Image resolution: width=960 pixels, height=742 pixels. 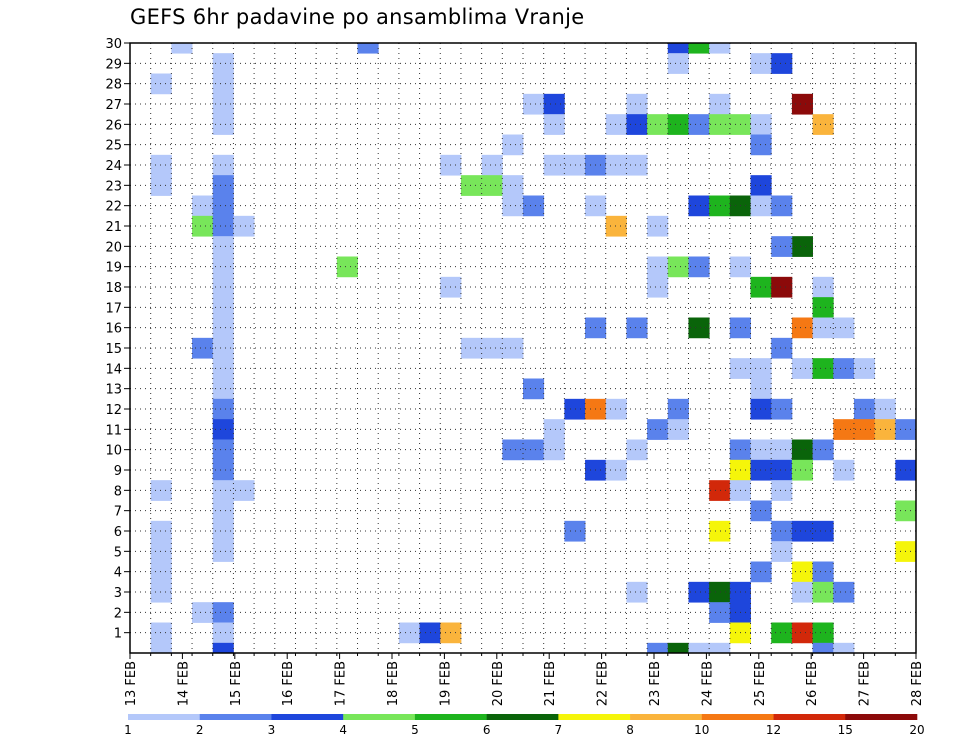 I want to click on y-tick-label: 14, so click(x=113, y=369).